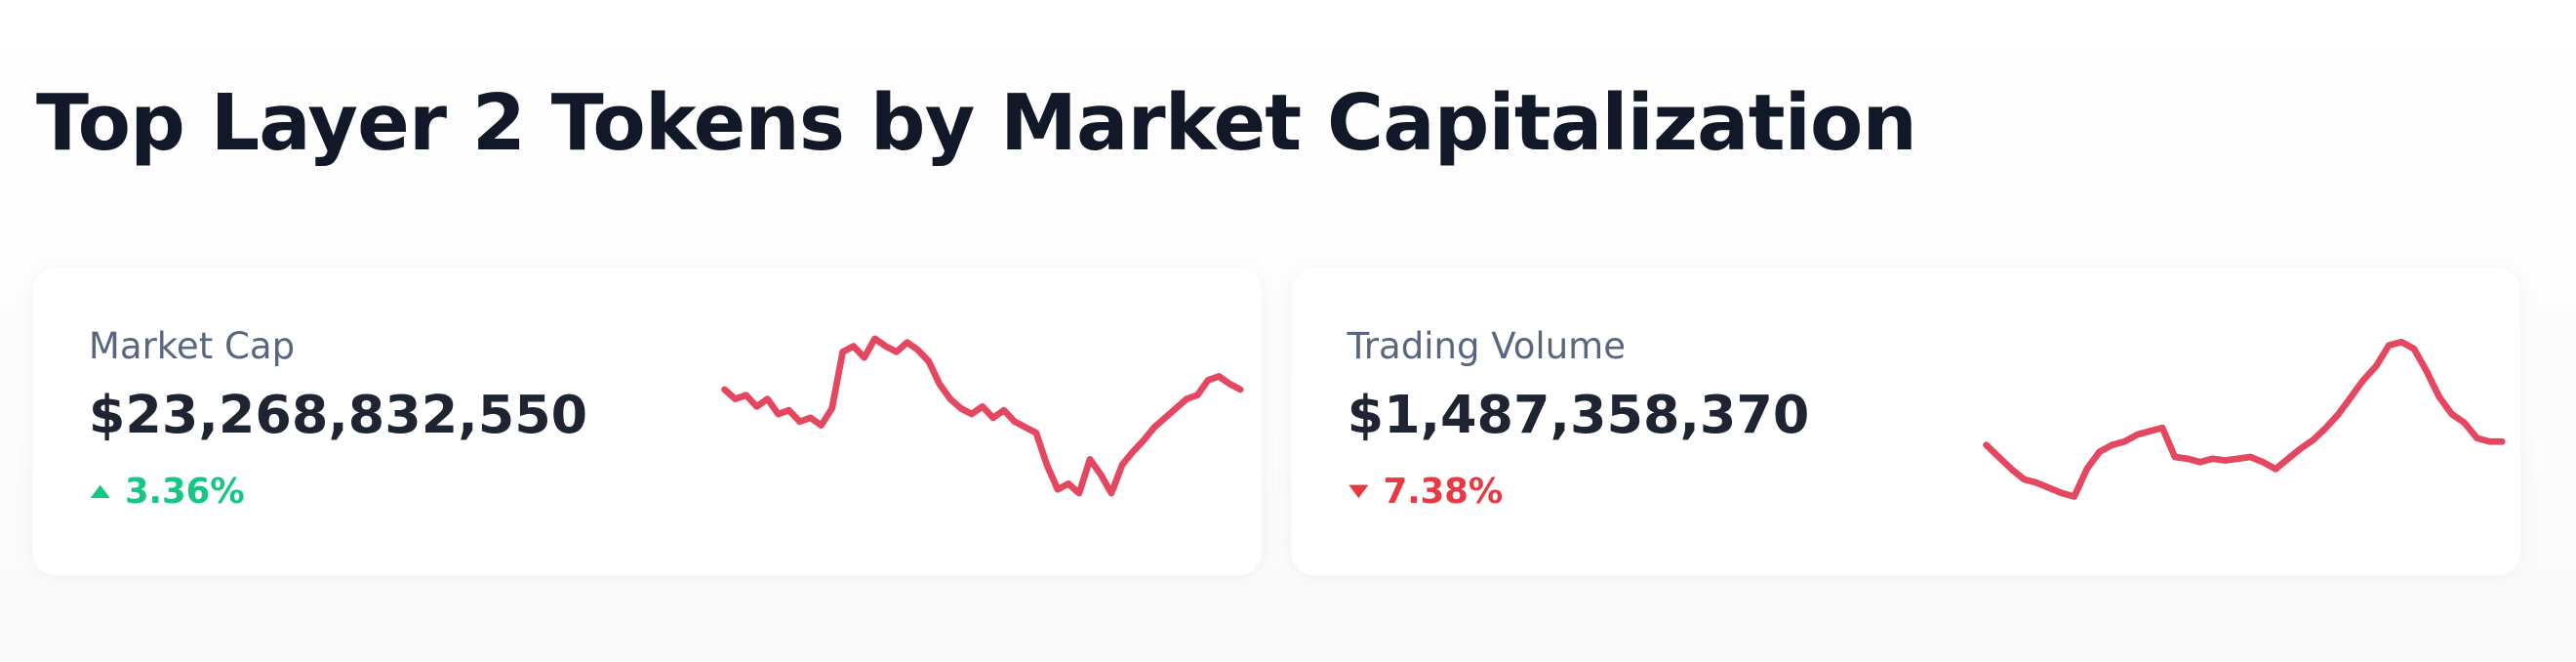  Describe the element at coordinates (192, 348) in the screenshot. I see `stat-label: Market Cap` at that location.